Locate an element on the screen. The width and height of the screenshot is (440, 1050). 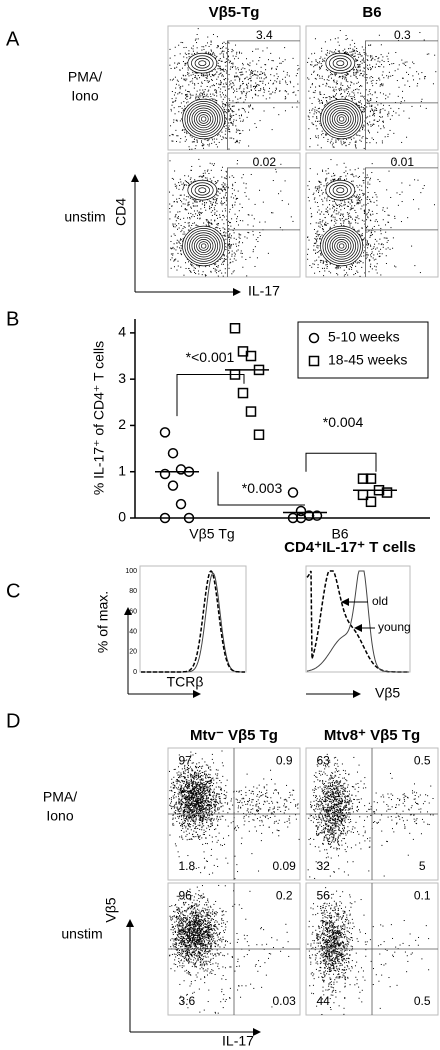
annotation: young is located at coordinates (394, 627).